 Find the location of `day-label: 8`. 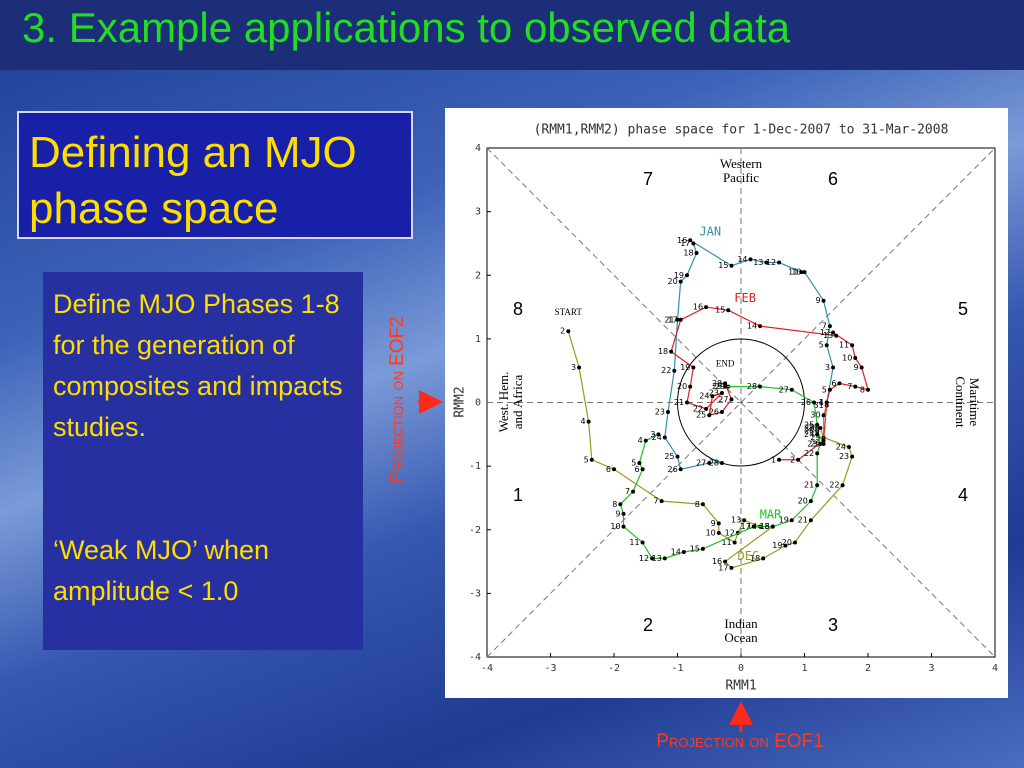

day-label: 8 is located at coordinates (614, 504).